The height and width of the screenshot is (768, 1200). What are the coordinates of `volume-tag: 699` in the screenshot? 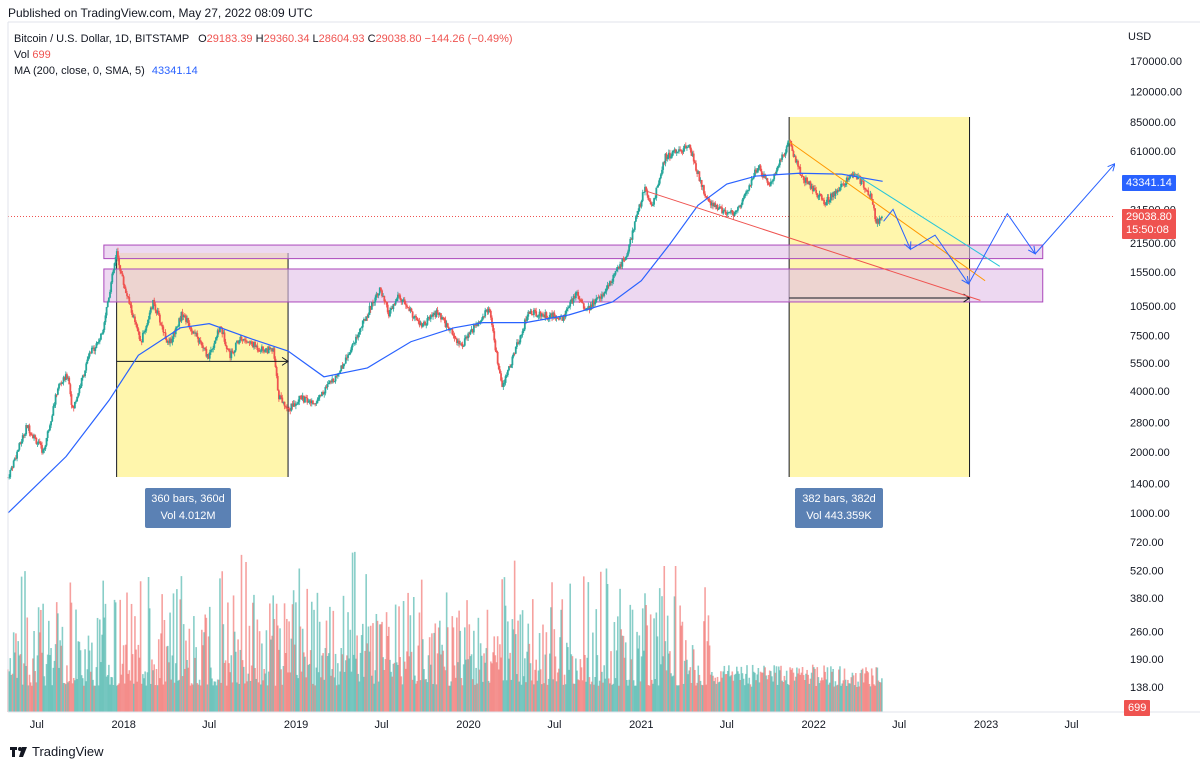 It's located at (1137, 708).